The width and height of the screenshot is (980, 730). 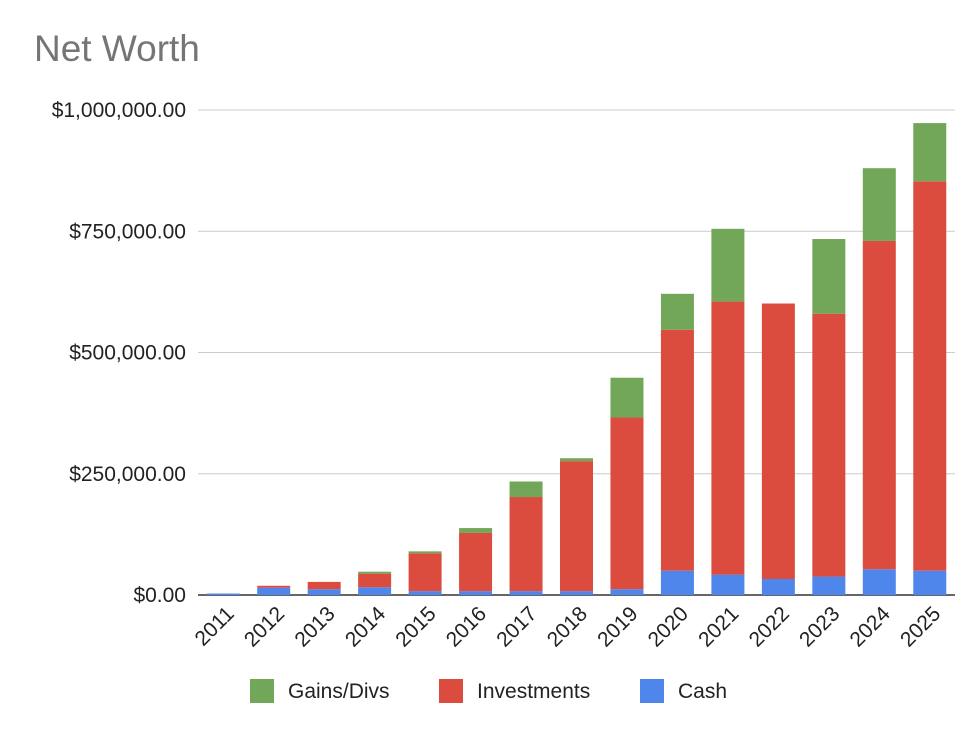 What do you see at coordinates (262, 691) in the screenshot?
I see `legend-swatch-gains-divs` at bounding box center [262, 691].